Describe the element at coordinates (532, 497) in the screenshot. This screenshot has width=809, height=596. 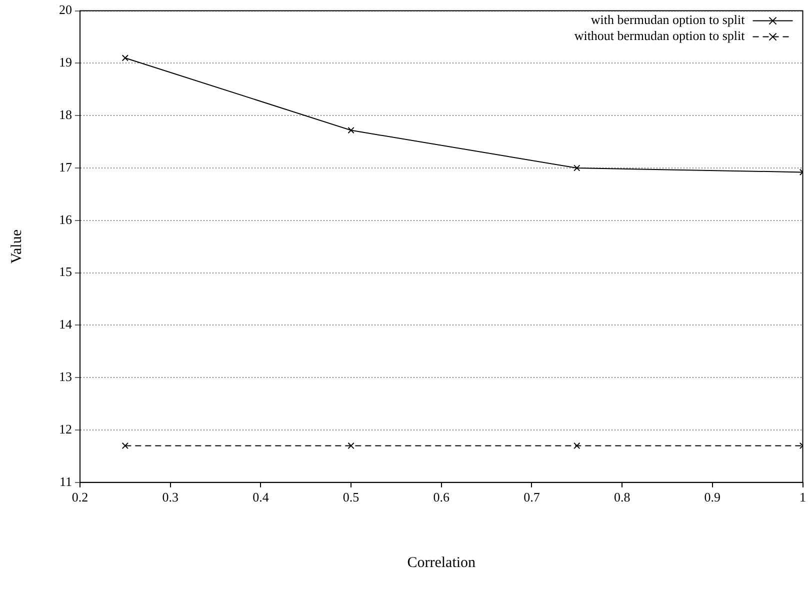
I see `x-tick-label: 0.7` at that location.